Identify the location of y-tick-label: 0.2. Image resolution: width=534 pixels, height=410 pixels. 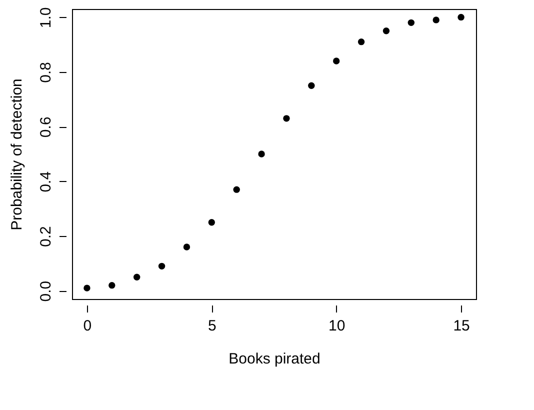
(46, 237).